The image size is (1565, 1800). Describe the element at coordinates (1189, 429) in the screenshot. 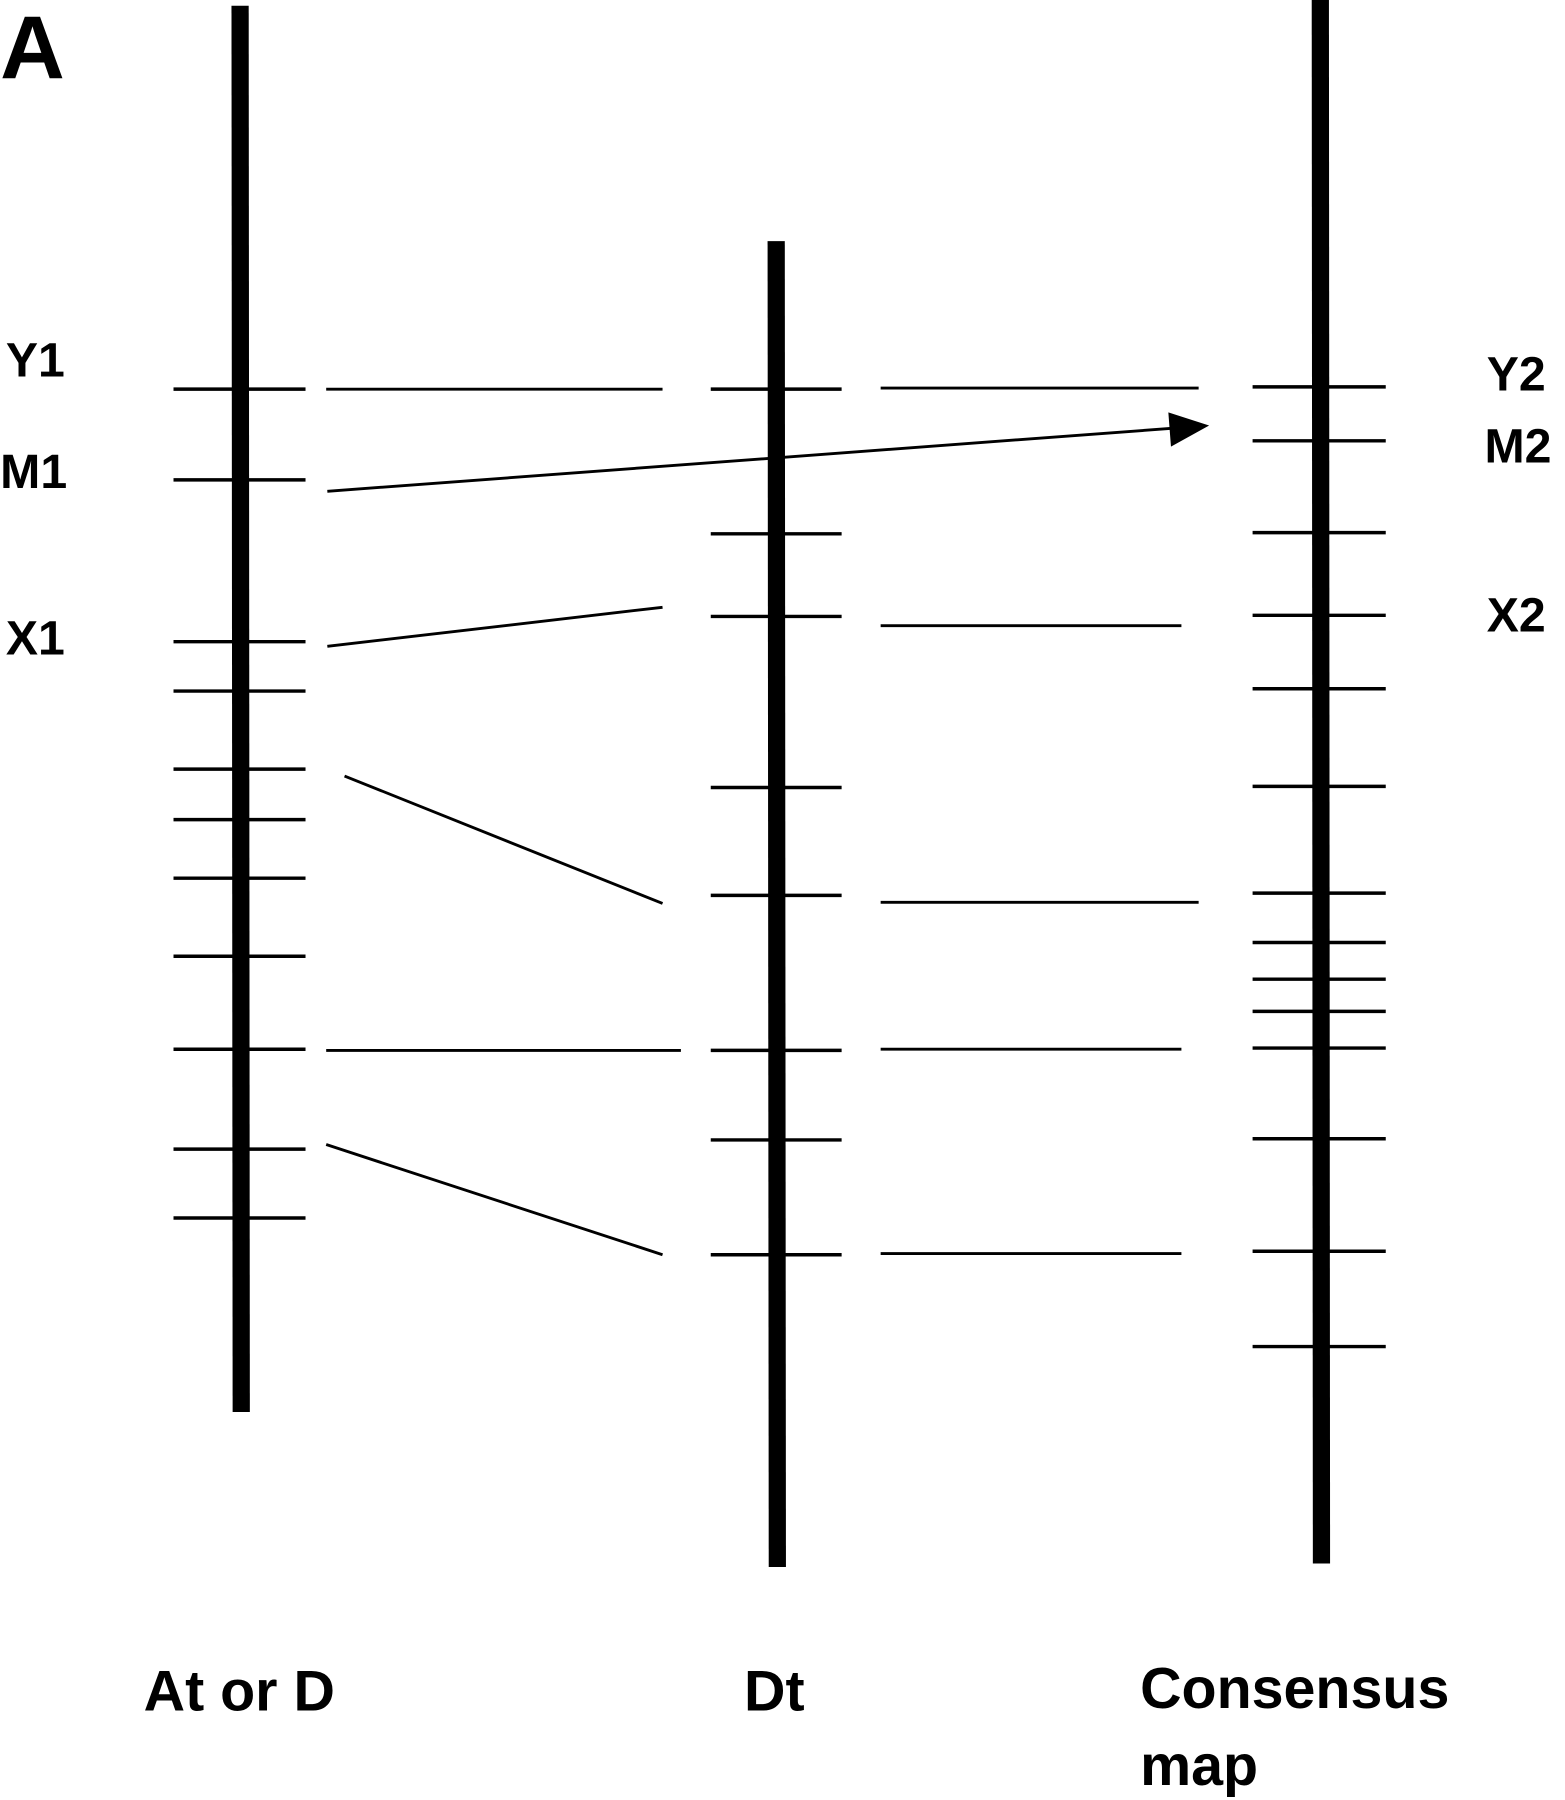

I see `arrowhead-icon` at that location.